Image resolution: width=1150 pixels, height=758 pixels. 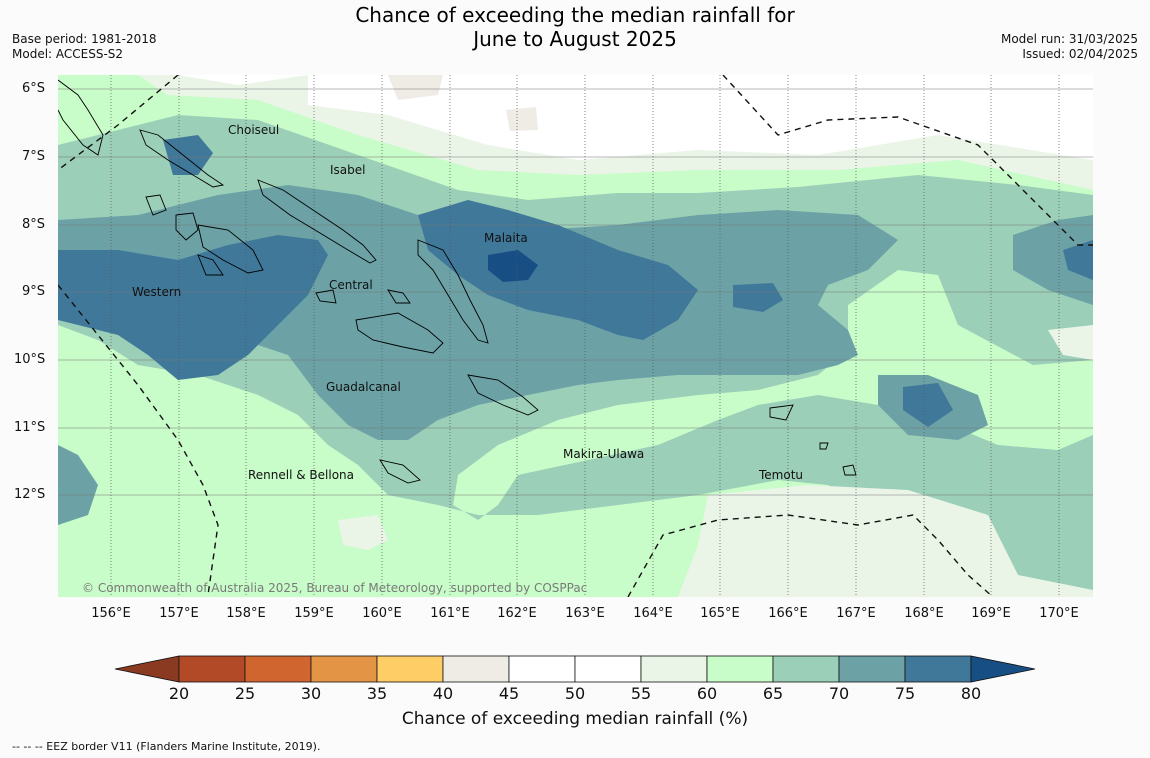 What do you see at coordinates (317, 221) in the screenshot?
I see `island-isabel` at bounding box center [317, 221].